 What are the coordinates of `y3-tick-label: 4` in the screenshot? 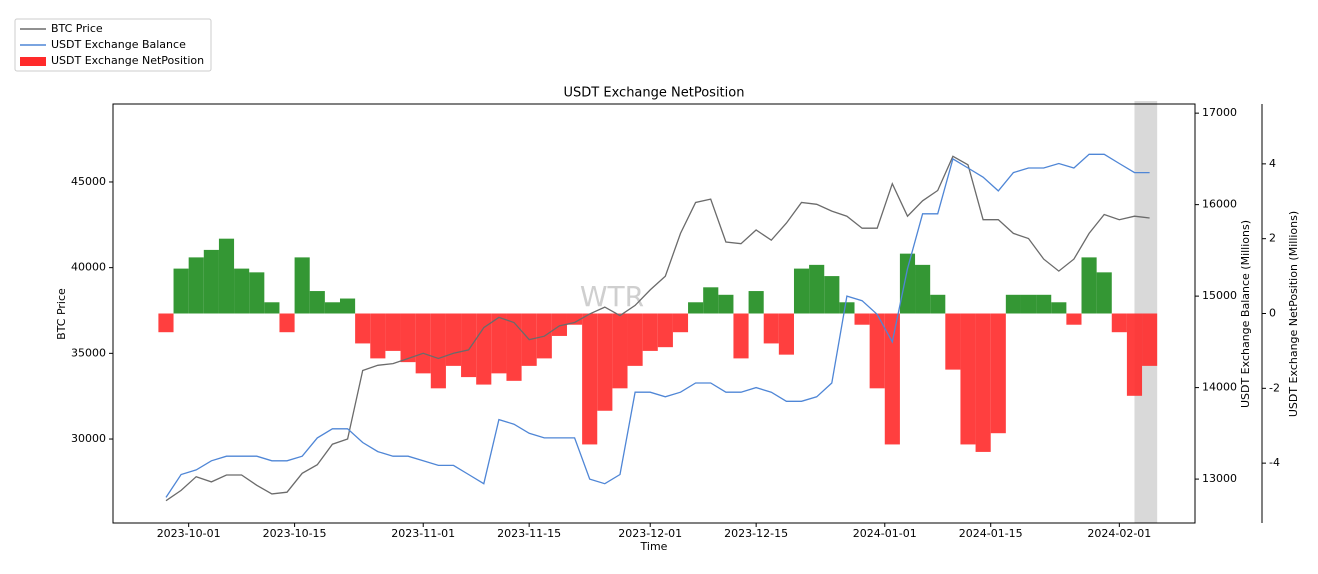 It's located at (1272, 163).